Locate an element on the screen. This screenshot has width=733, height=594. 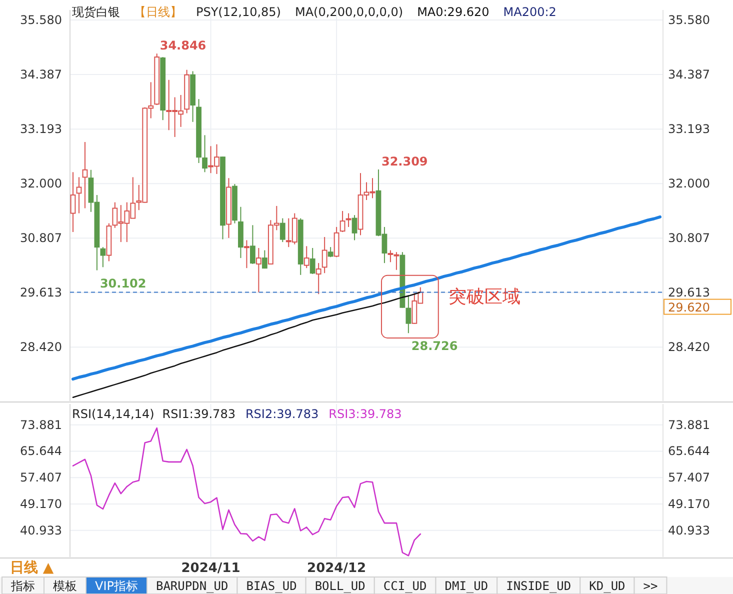
text: BIAS_UD is located at coordinates (271, 586).